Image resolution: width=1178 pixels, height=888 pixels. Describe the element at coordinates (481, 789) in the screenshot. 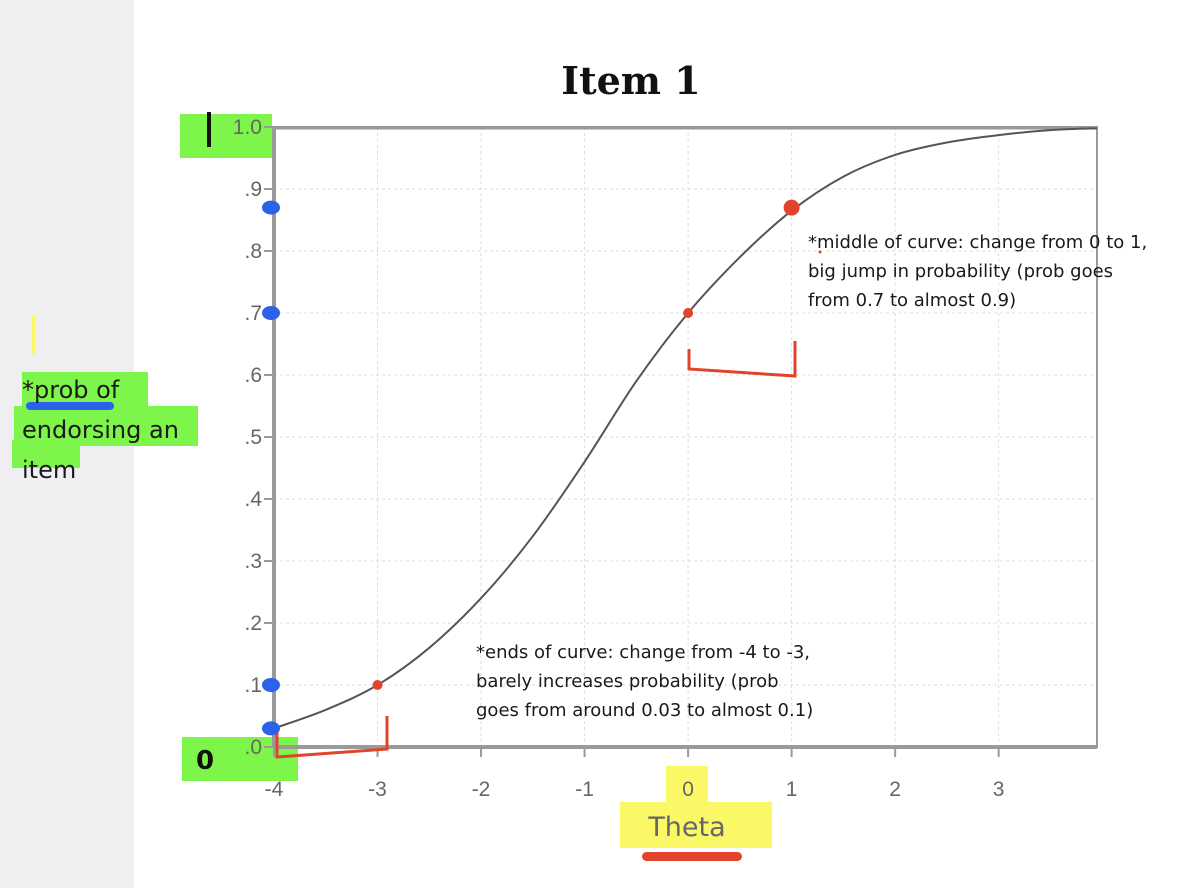

I see `x-tick-label: -2` at that location.